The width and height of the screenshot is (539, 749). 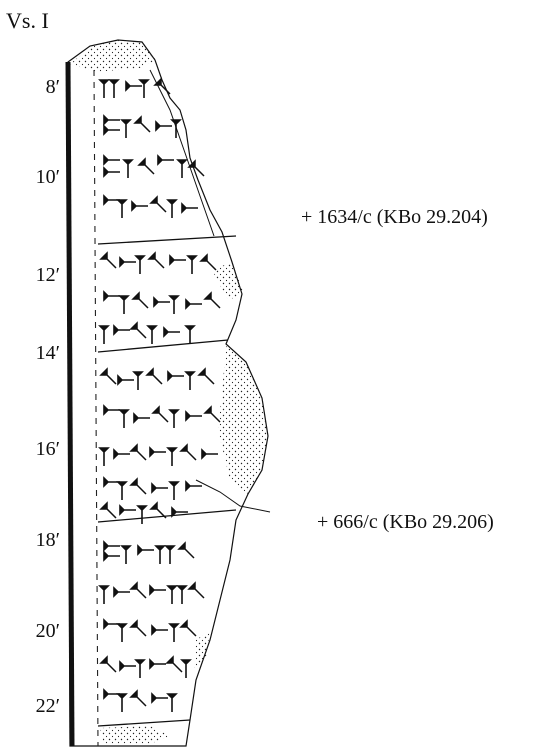 What do you see at coordinates (182, 153) in the screenshot?
I see `join-break-1634c` at bounding box center [182, 153].